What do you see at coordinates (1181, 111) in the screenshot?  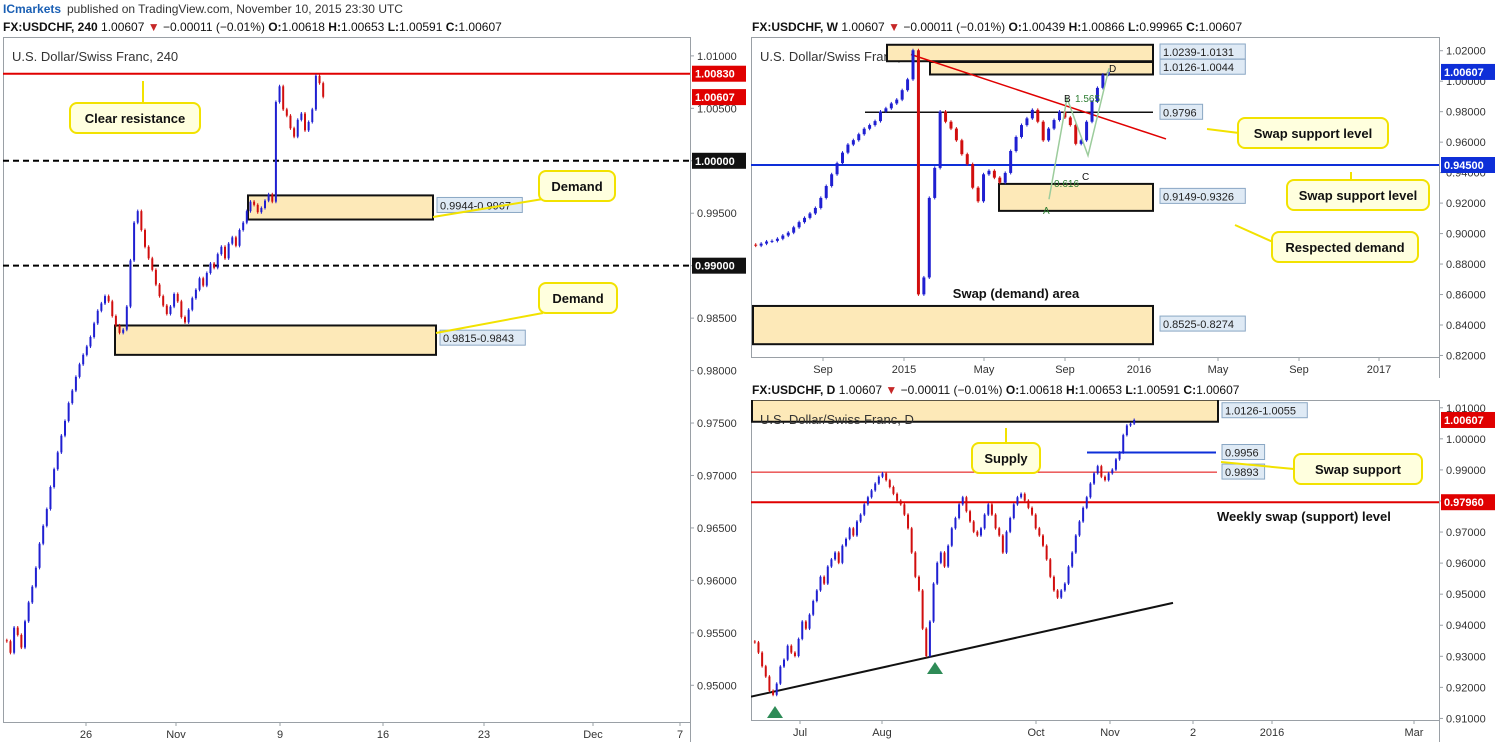 I see `swap-support-label-bg` at bounding box center [1181, 111].